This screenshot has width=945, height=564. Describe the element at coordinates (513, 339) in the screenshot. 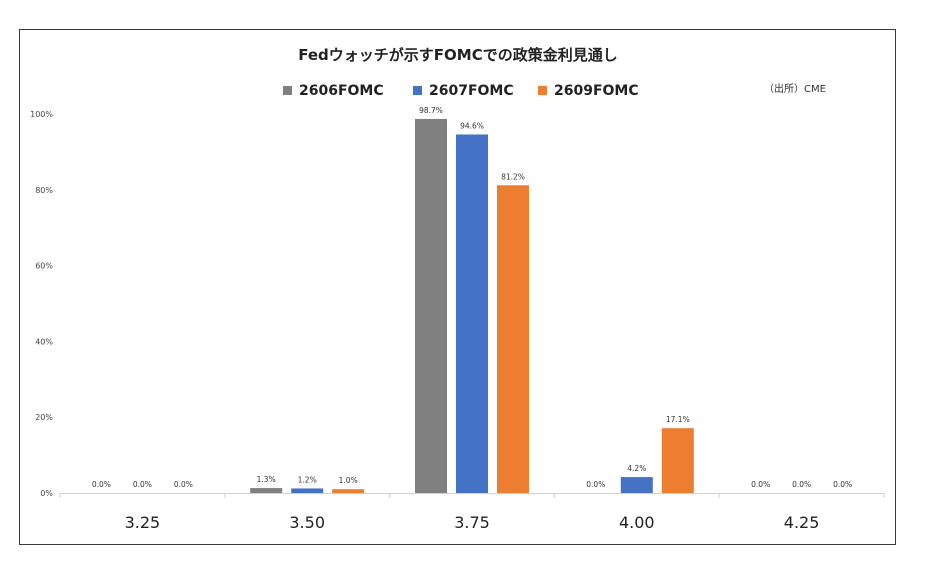

I see `bar-2609FOMC-3.75` at that location.